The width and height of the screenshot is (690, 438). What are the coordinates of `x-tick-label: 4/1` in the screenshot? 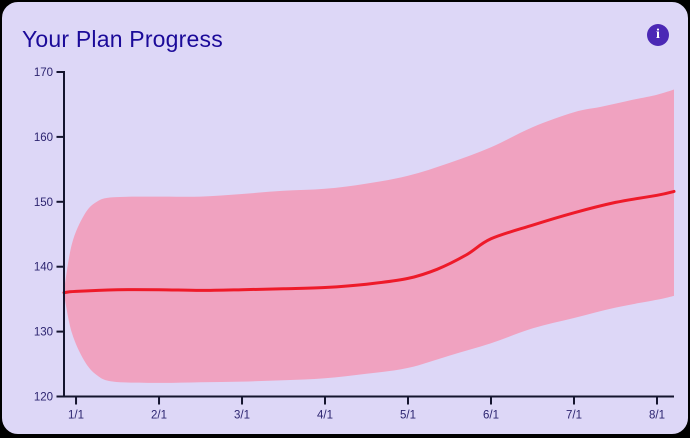 It's located at (325, 416).